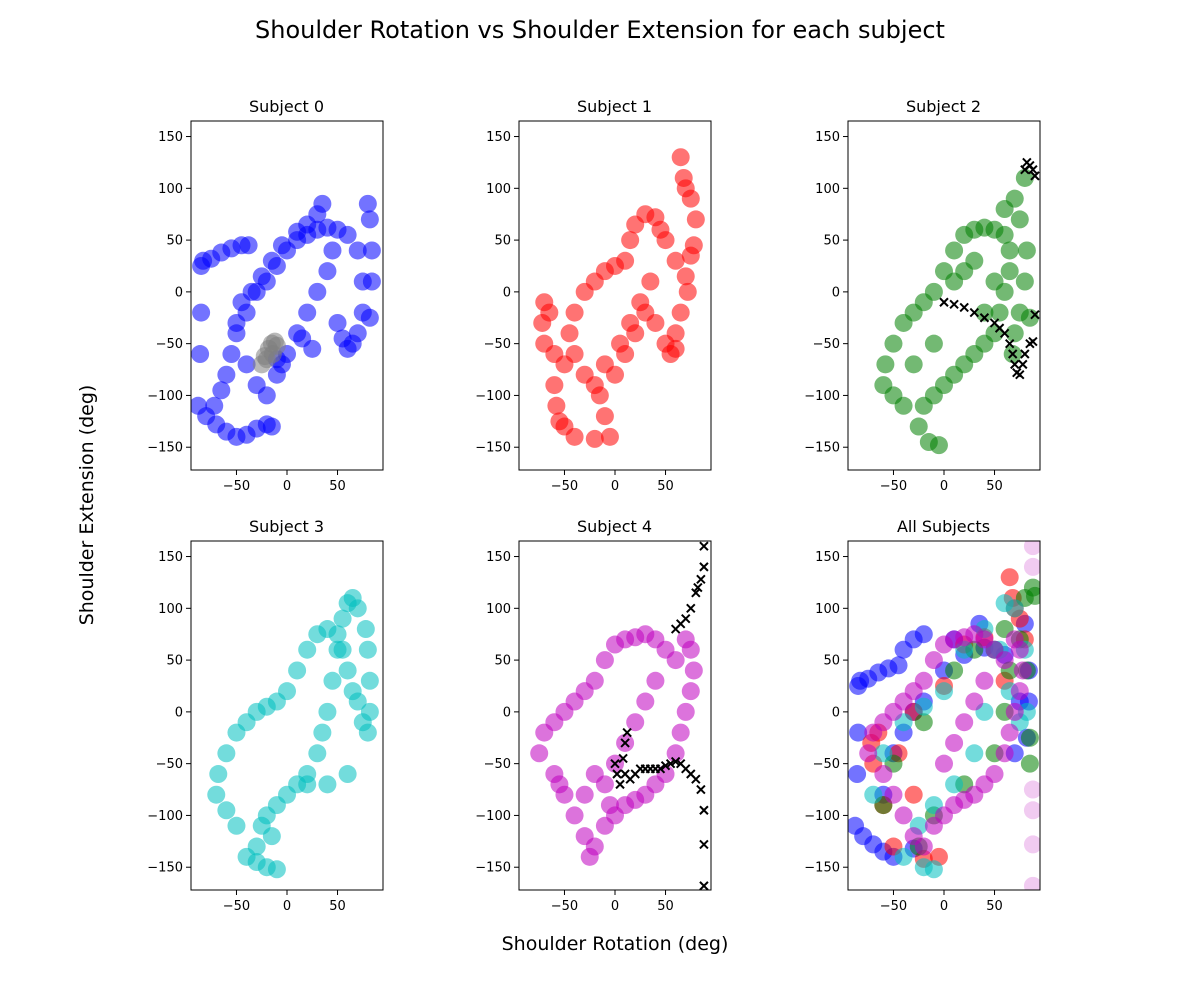 The width and height of the screenshot is (1200, 1000). I want to click on y-tick-label: −150, so click(165, 868).